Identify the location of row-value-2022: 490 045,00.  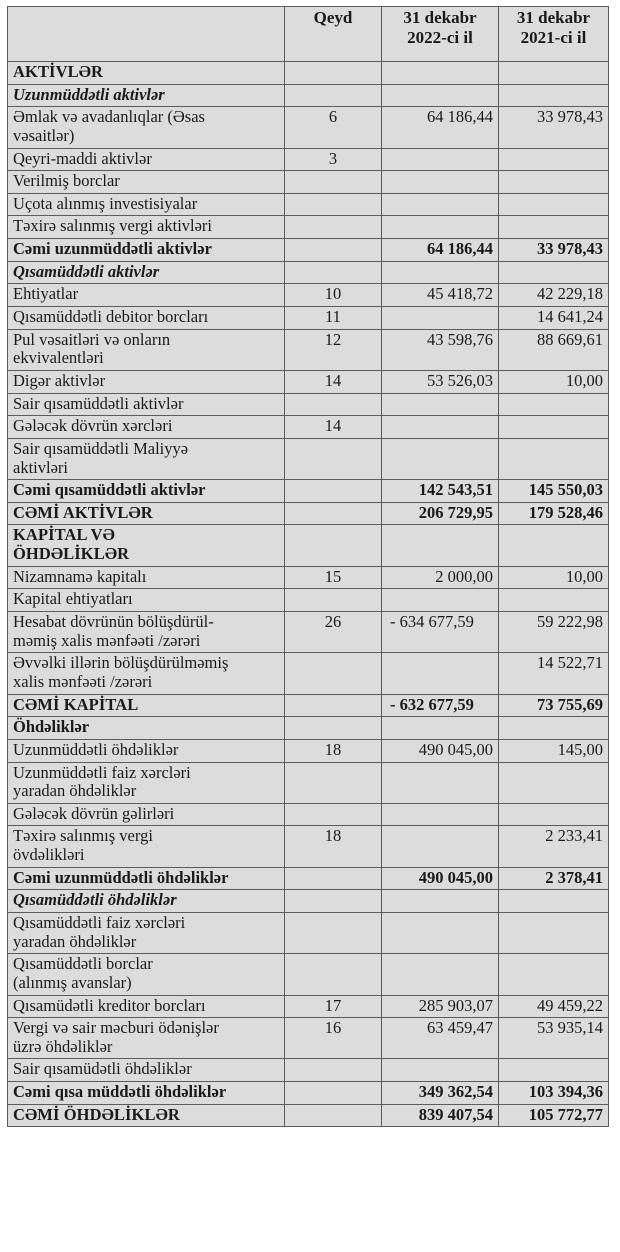
(440, 878).